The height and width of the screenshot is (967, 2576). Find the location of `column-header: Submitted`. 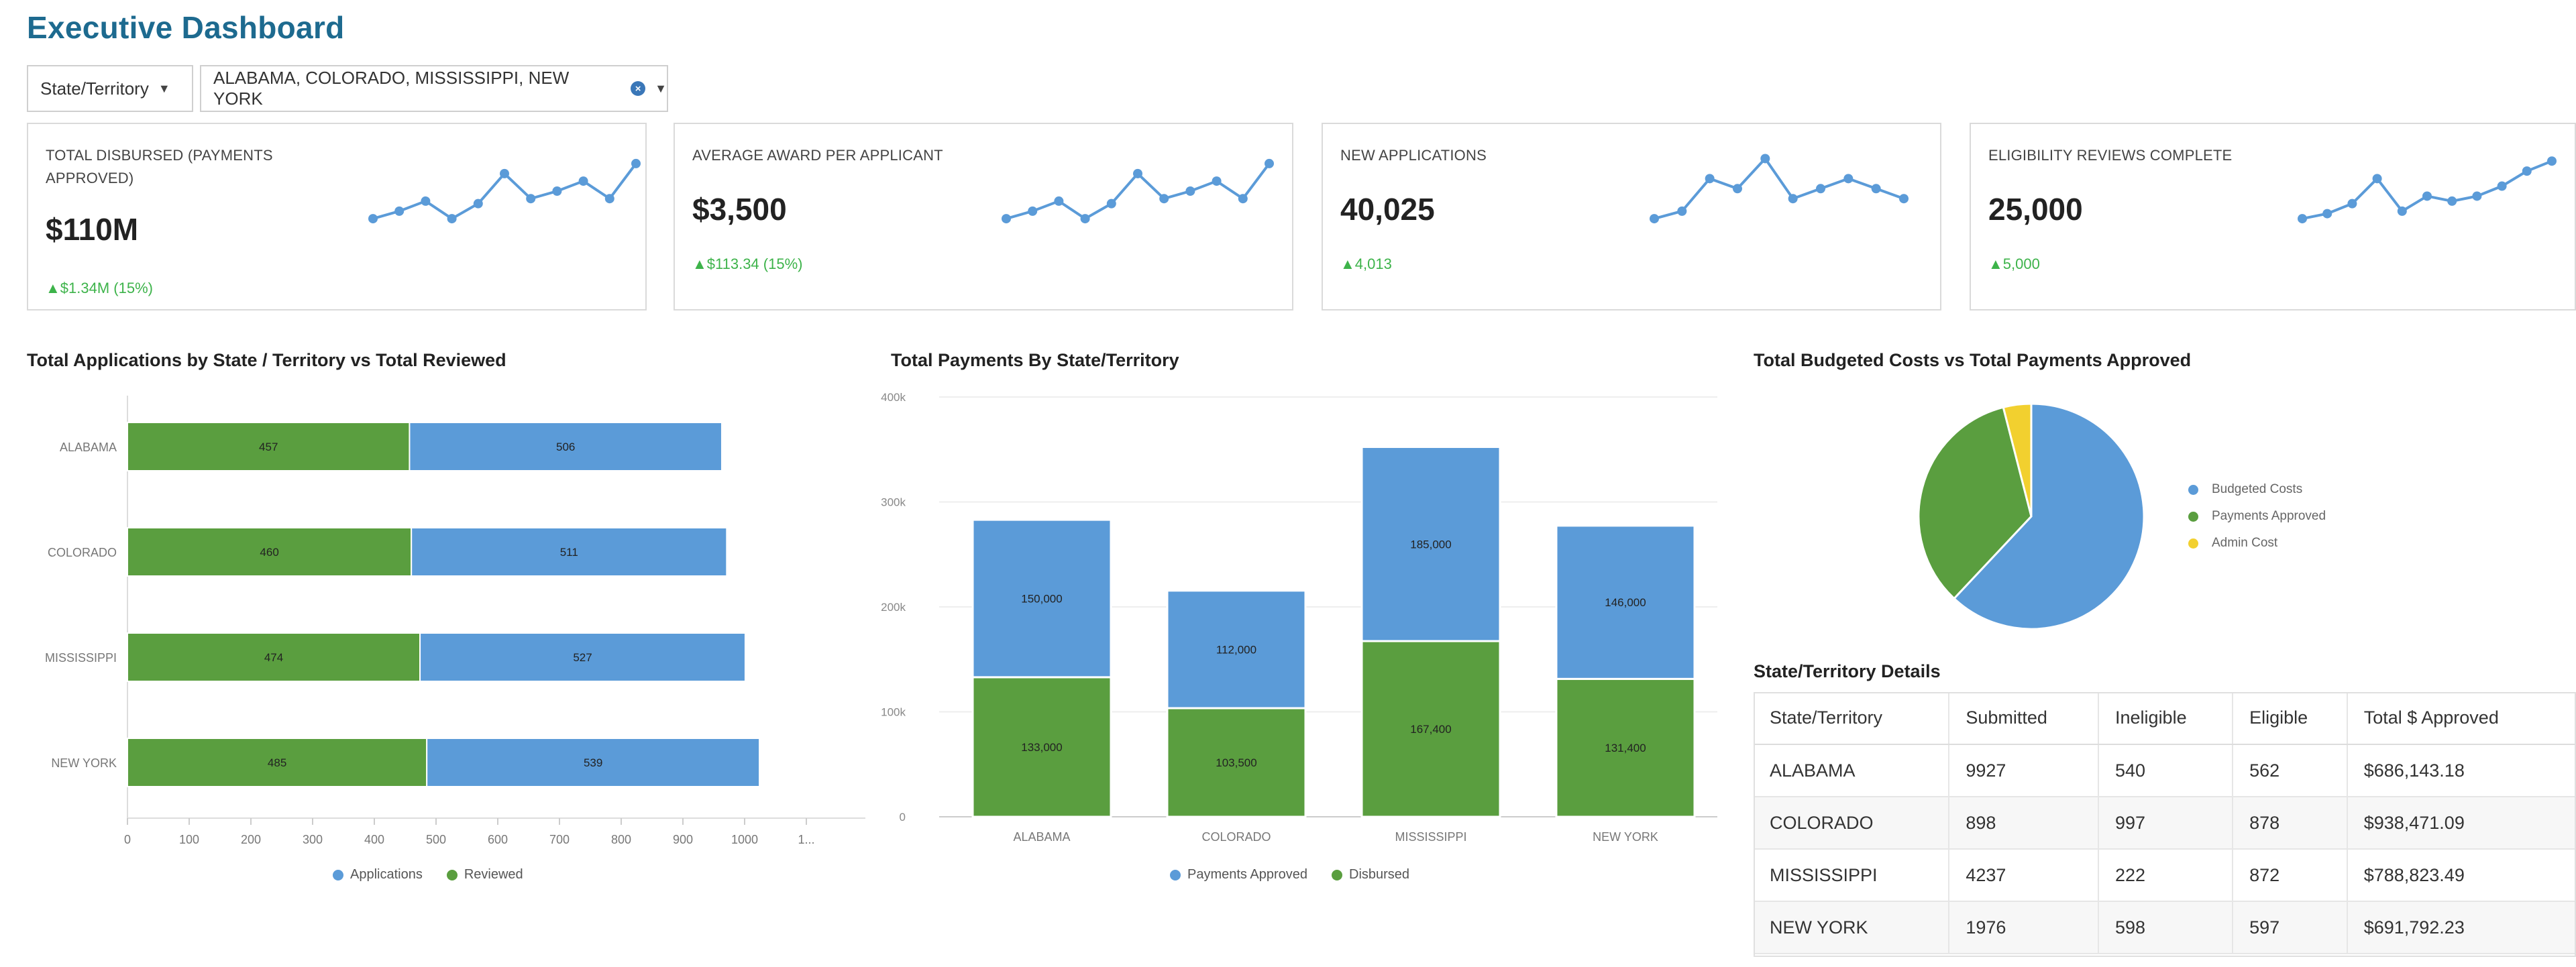

column-header: Submitted is located at coordinates (2023, 719).